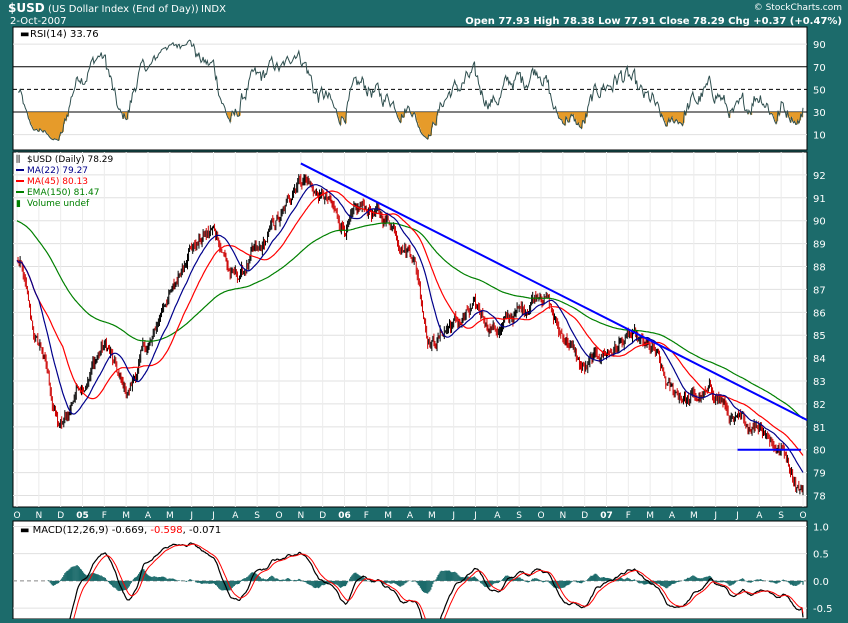 The height and width of the screenshot is (623, 848). Describe the element at coordinates (123, 9) in the screenshot. I see `description-label: (US Dollar Index (End of Day))` at that location.